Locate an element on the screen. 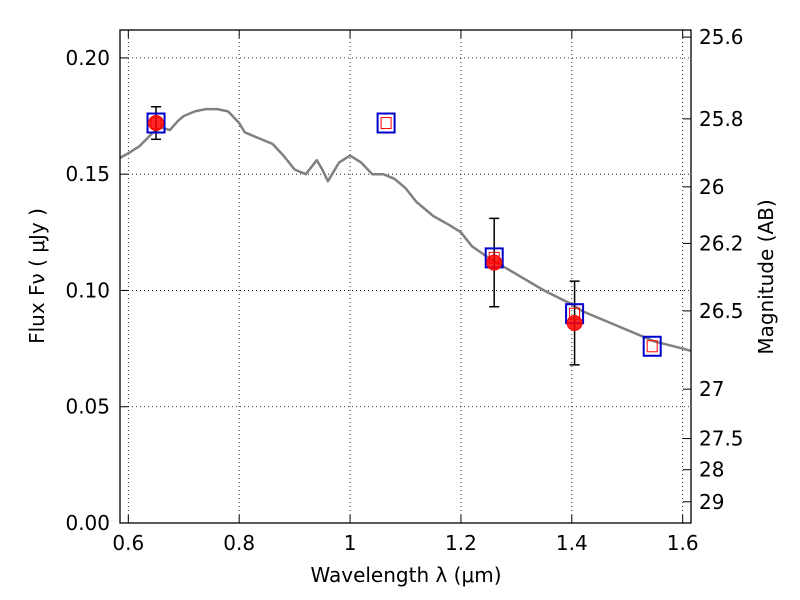 The height and width of the screenshot is (600, 800). magnitude-tick-label: 26.5 is located at coordinates (721, 311).